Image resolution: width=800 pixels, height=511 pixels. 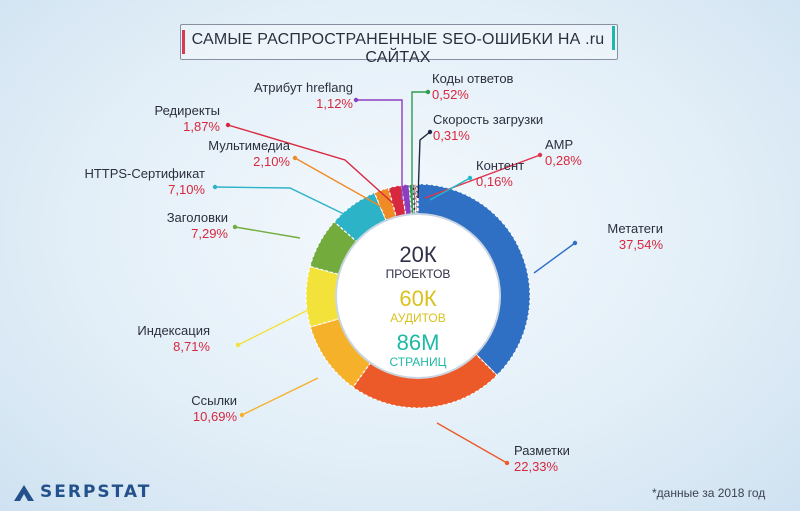 I want to click on leader-редиректы, so click(x=311, y=165).